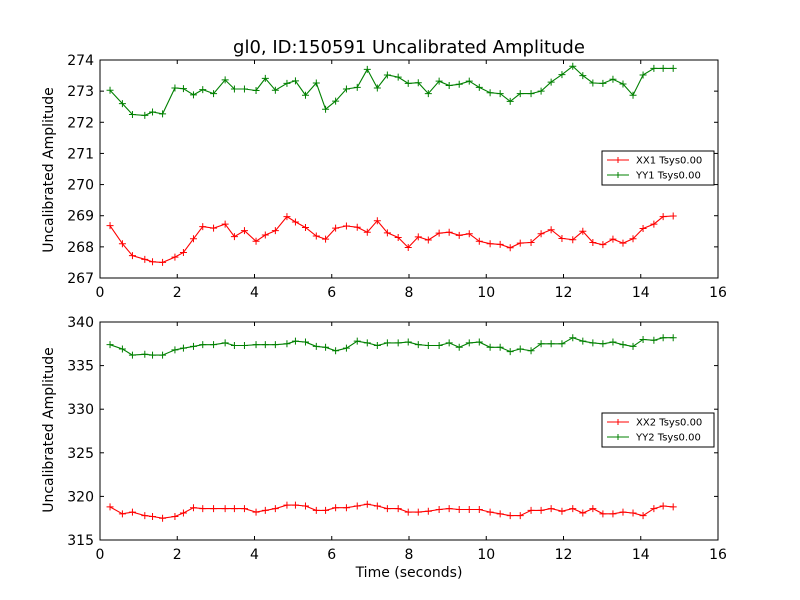 The width and height of the screenshot is (800, 600). What do you see at coordinates (177, 555) in the screenshot?
I see `bottom-x-tick-label: 2` at bounding box center [177, 555].